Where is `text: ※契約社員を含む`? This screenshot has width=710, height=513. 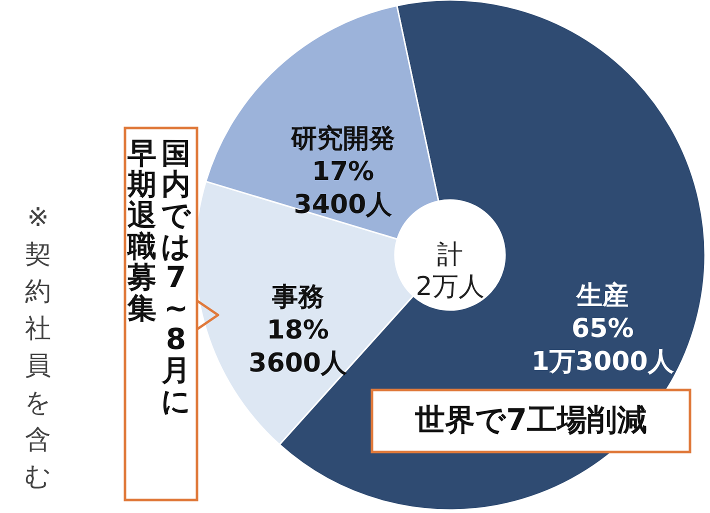
text: ※契約社員を含む is located at coordinates (38, 347).